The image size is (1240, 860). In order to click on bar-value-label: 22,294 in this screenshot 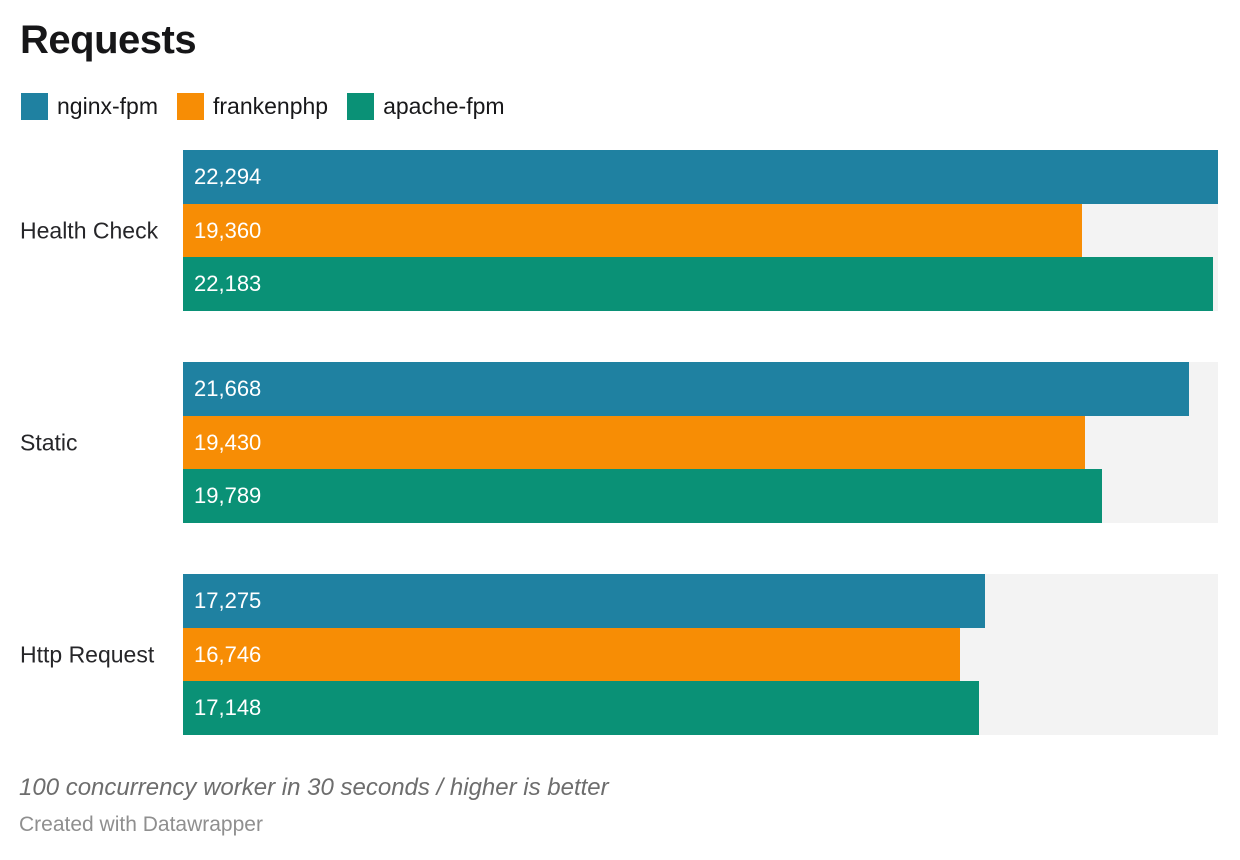, I will do `click(228, 176)`.